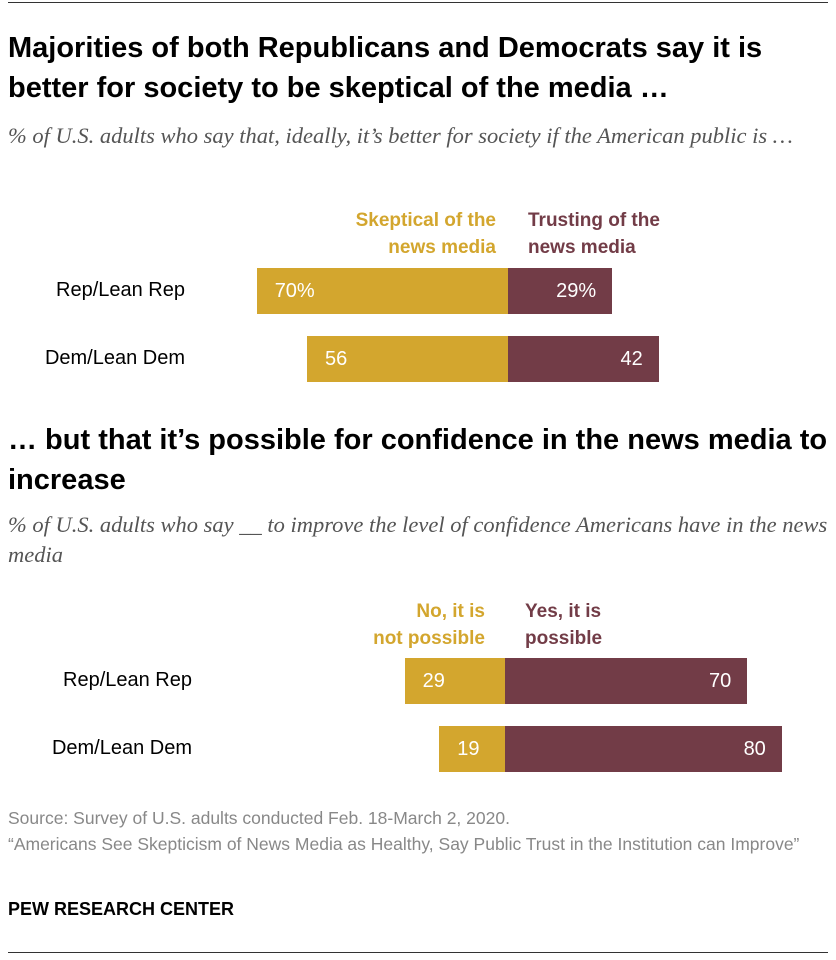 The width and height of the screenshot is (836, 960). What do you see at coordinates (576, 291) in the screenshot?
I see `data-label: 29%` at bounding box center [576, 291].